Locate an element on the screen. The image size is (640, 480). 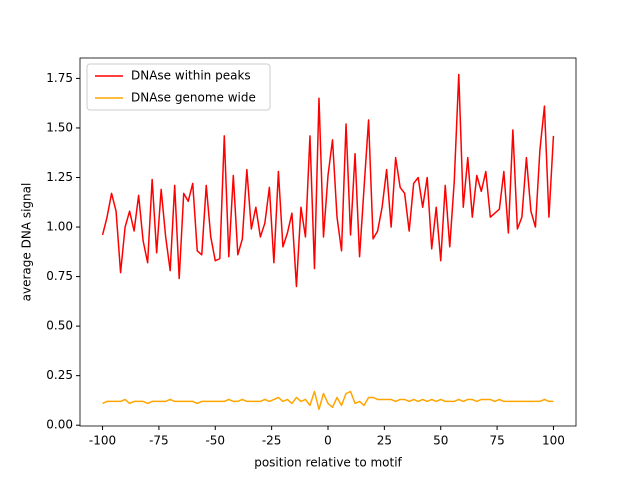
legend-label: DNAse genome wide is located at coordinates (193, 98).